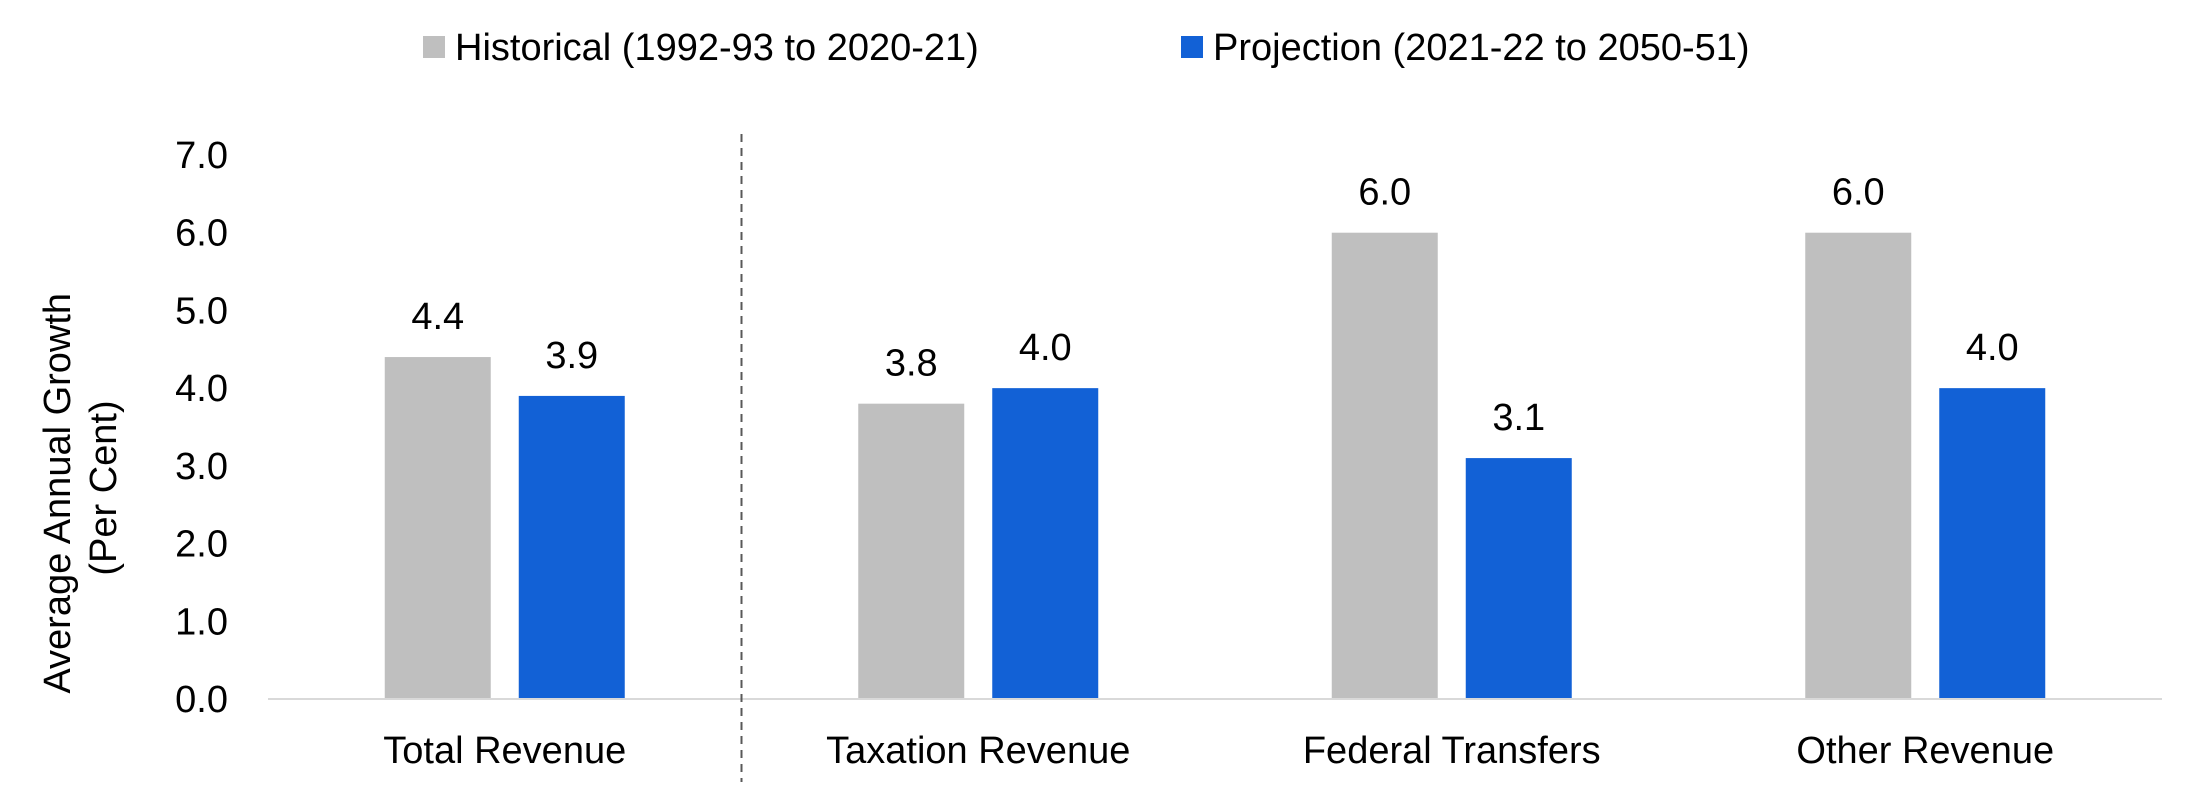  Describe the element at coordinates (104, 487) in the screenshot. I see `y-axis-title-line-2: (Per Cent)` at that location.